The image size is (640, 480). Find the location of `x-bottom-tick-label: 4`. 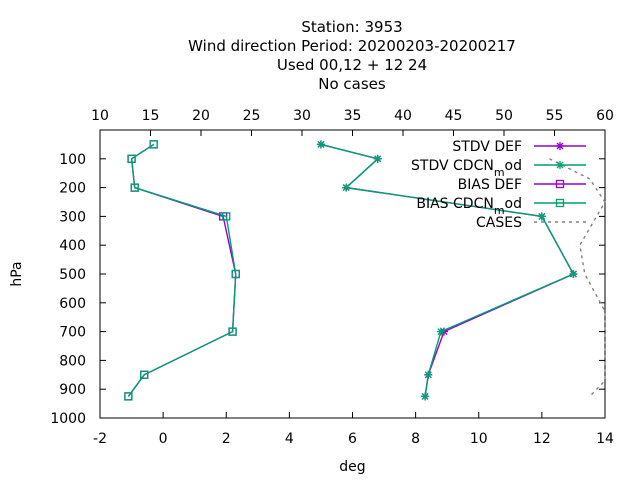

x-bottom-tick-label: 4 is located at coordinates (289, 439).